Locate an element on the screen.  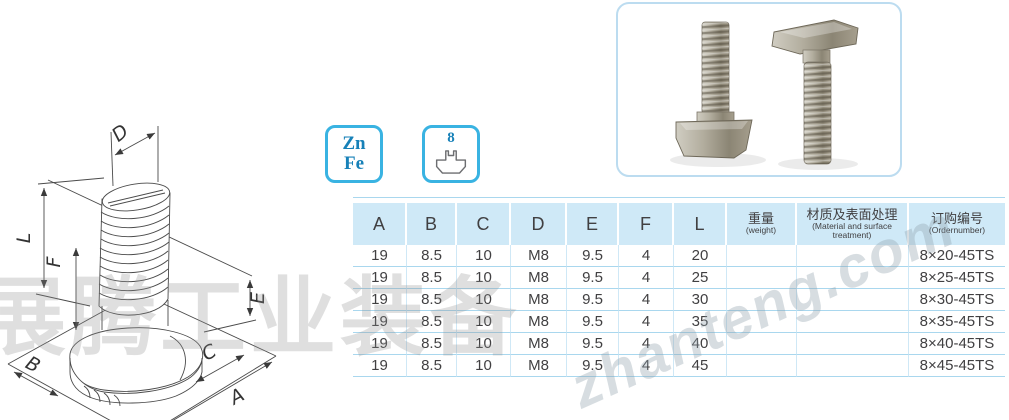
col-header-f: F is located at coordinates (646, 224).